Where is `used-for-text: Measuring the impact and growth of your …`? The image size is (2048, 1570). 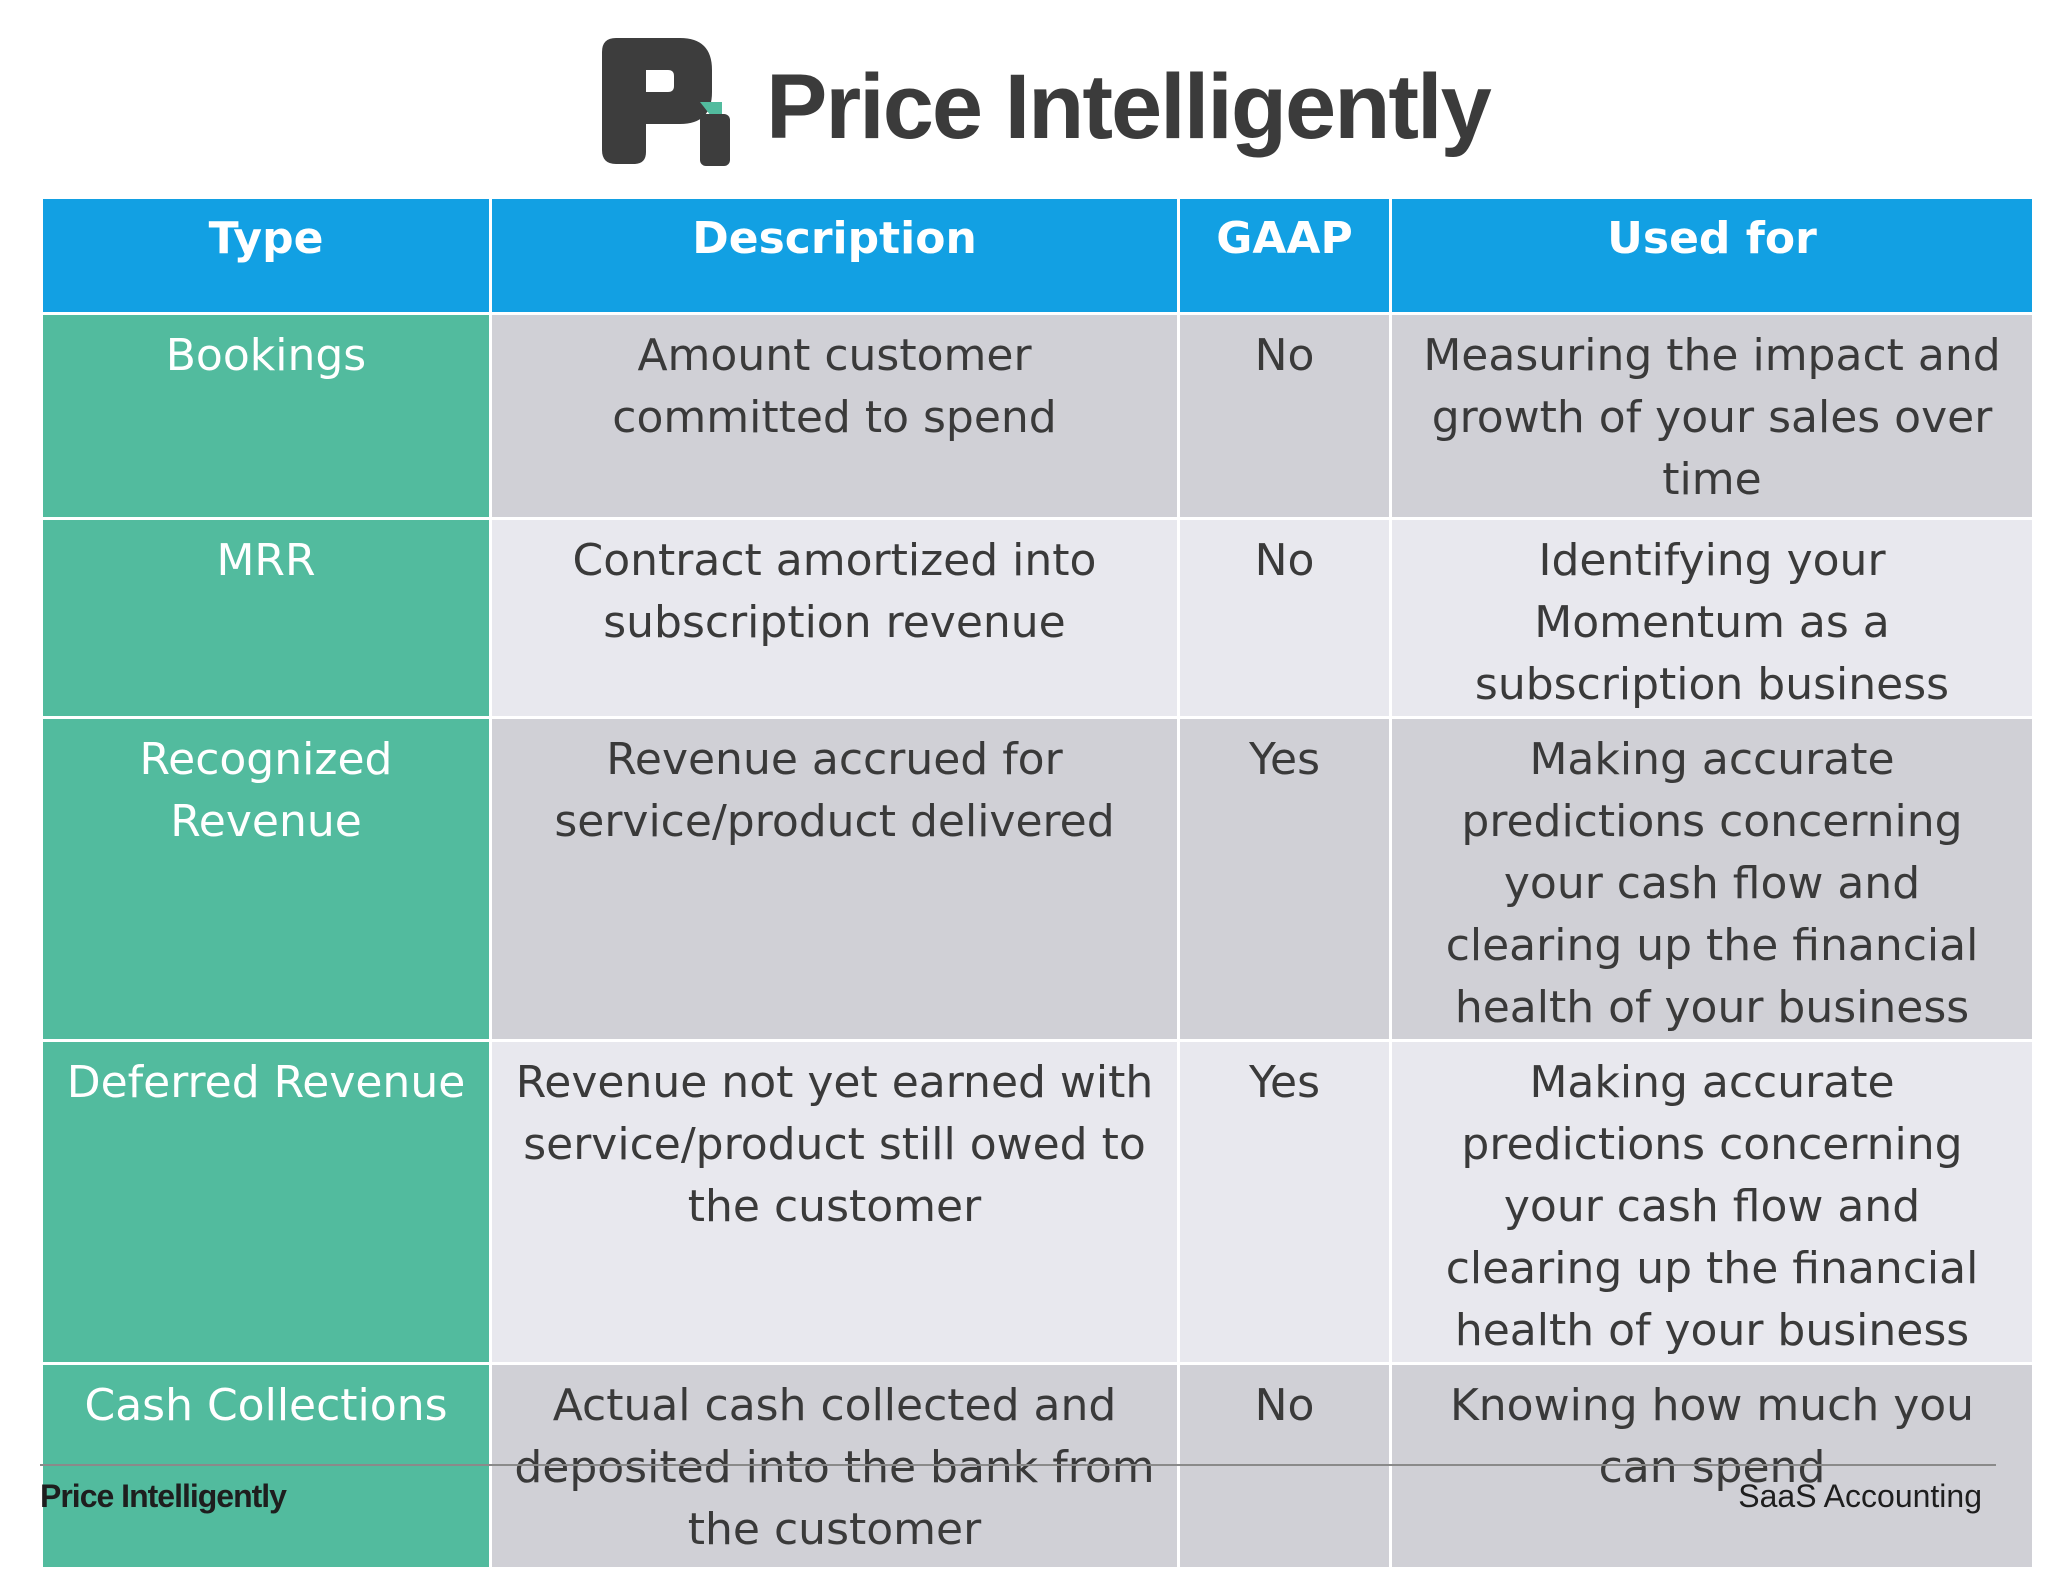 used-for-text: Measuring the impact and growth of your … is located at coordinates (1712, 417).